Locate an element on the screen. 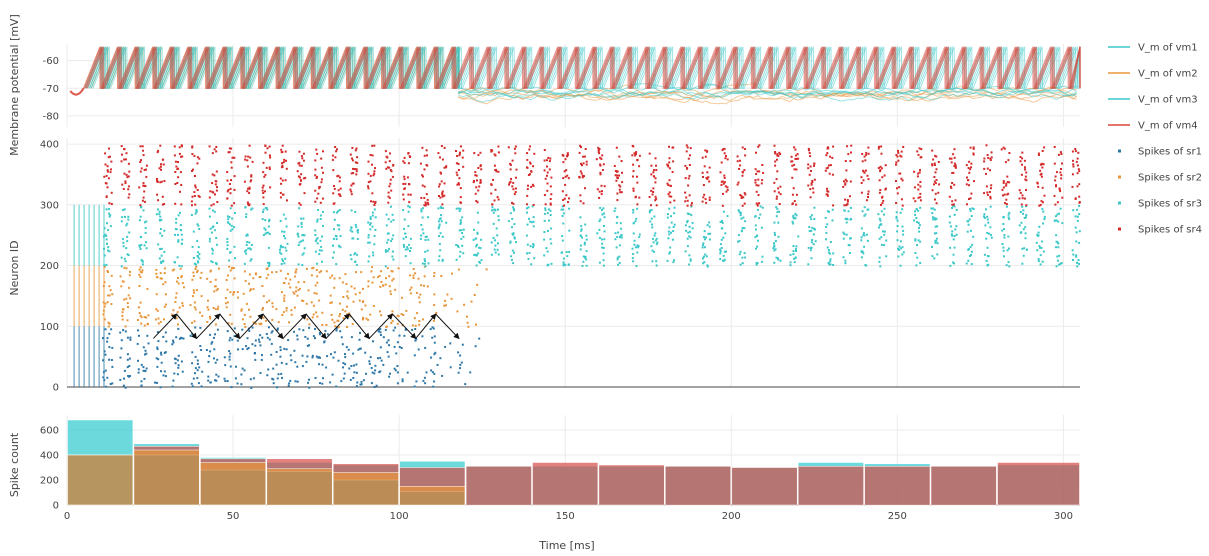  vm-initial-trace is located at coordinates (77, 91).